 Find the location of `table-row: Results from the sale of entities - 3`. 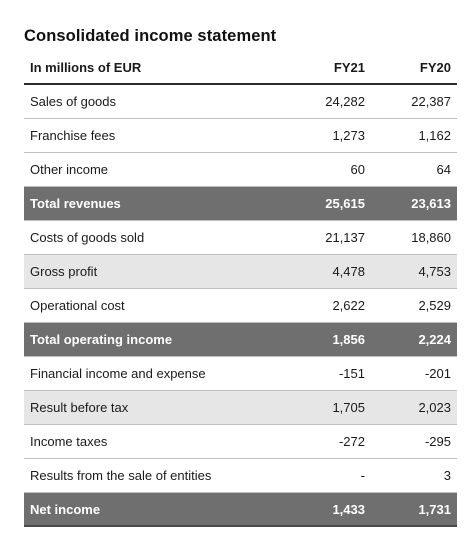

table-row: Results from the sale of entities - 3 is located at coordinates (240, 476).